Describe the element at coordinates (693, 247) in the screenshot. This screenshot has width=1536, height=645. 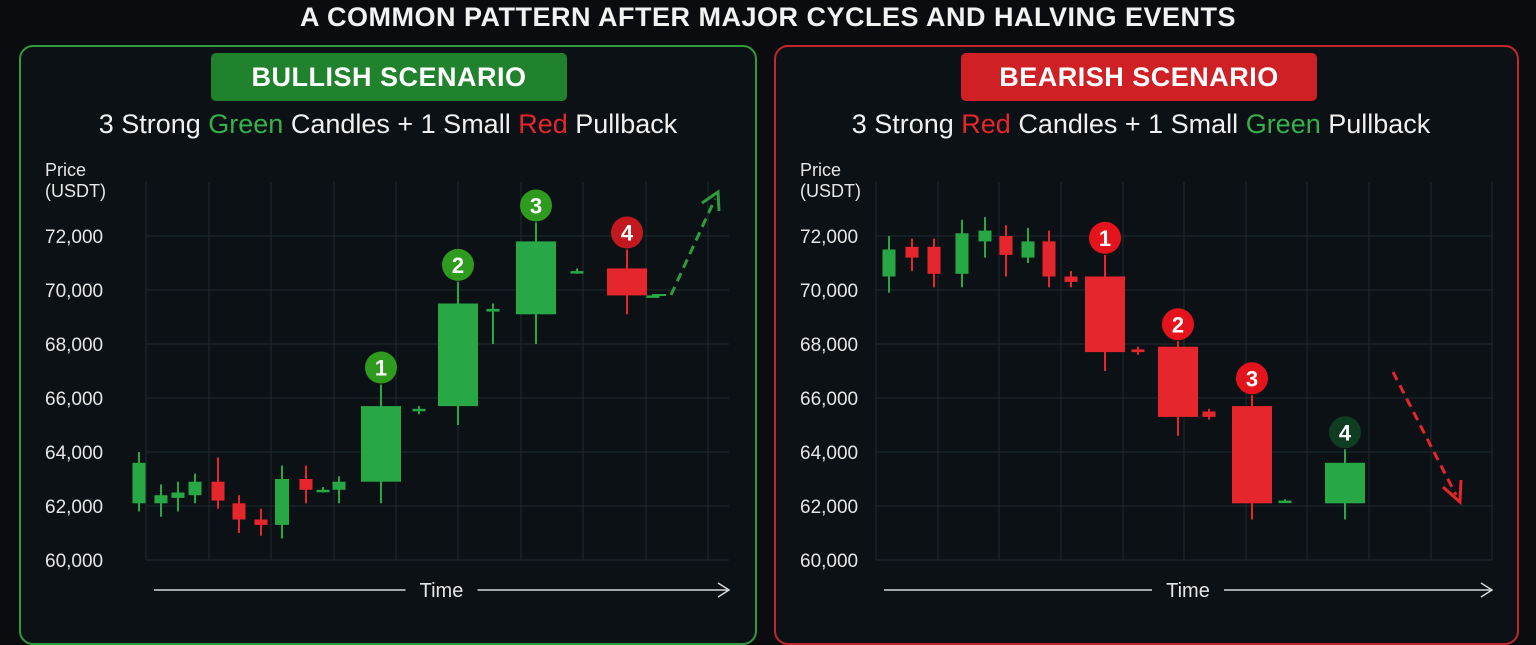
I see `trend-arrow-up` at that location.